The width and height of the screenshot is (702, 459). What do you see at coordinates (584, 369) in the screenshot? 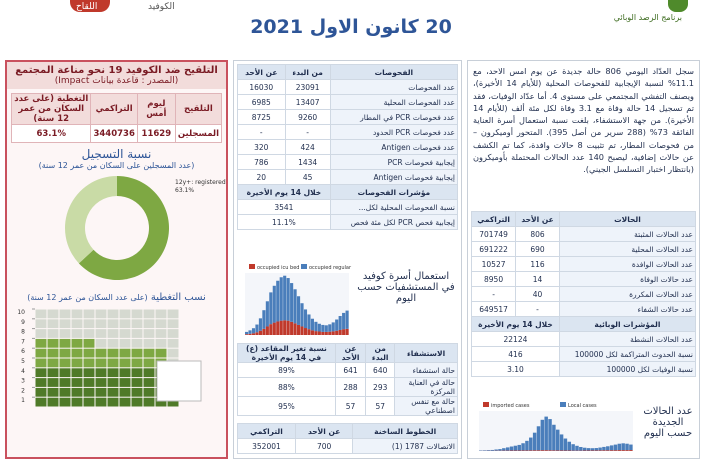
I see `table-row: نسبة الوفيات لكل 100000 3.10` at bounding box center [584, 369].